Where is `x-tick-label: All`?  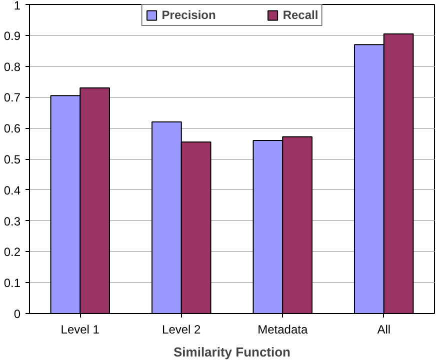
x-tick-label: All is located at coordinates (384, 329).